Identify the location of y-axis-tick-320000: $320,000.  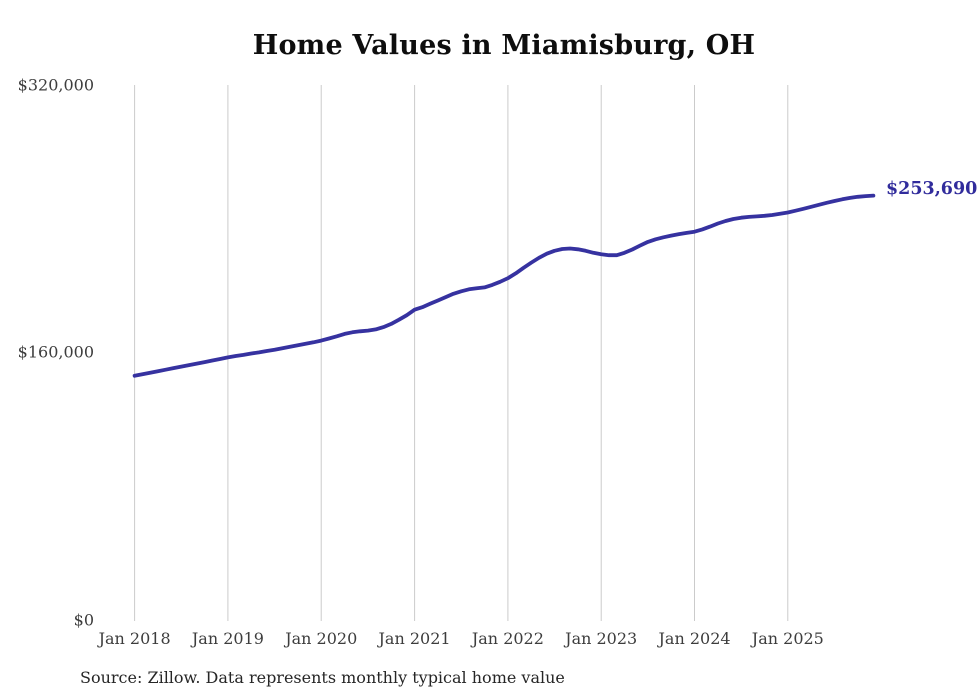
(55, 85).